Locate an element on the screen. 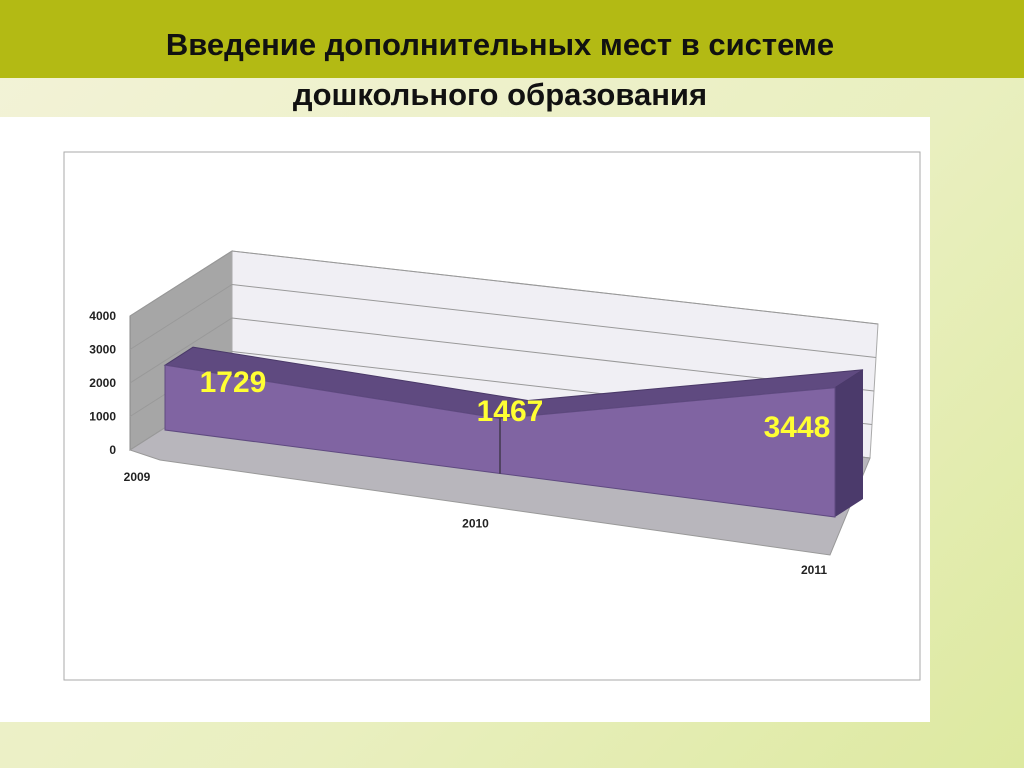 The width and height of the screenshot is (1024, 768). x-tick-label: 2009 is located at coordinates (137, 477).